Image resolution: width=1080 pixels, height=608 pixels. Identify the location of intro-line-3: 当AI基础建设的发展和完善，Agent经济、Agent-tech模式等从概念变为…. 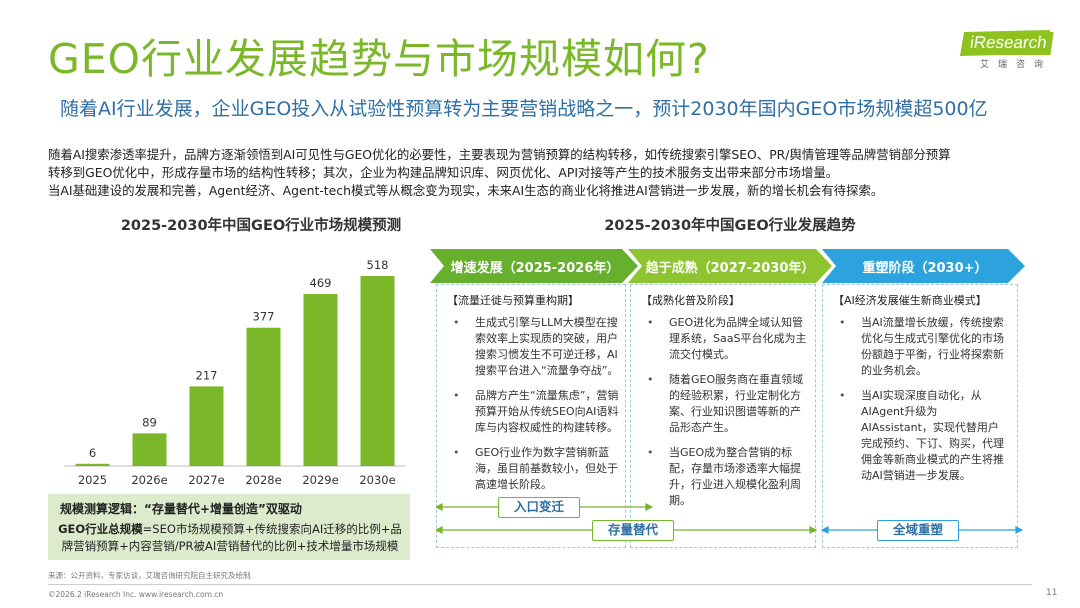
(466, 190).